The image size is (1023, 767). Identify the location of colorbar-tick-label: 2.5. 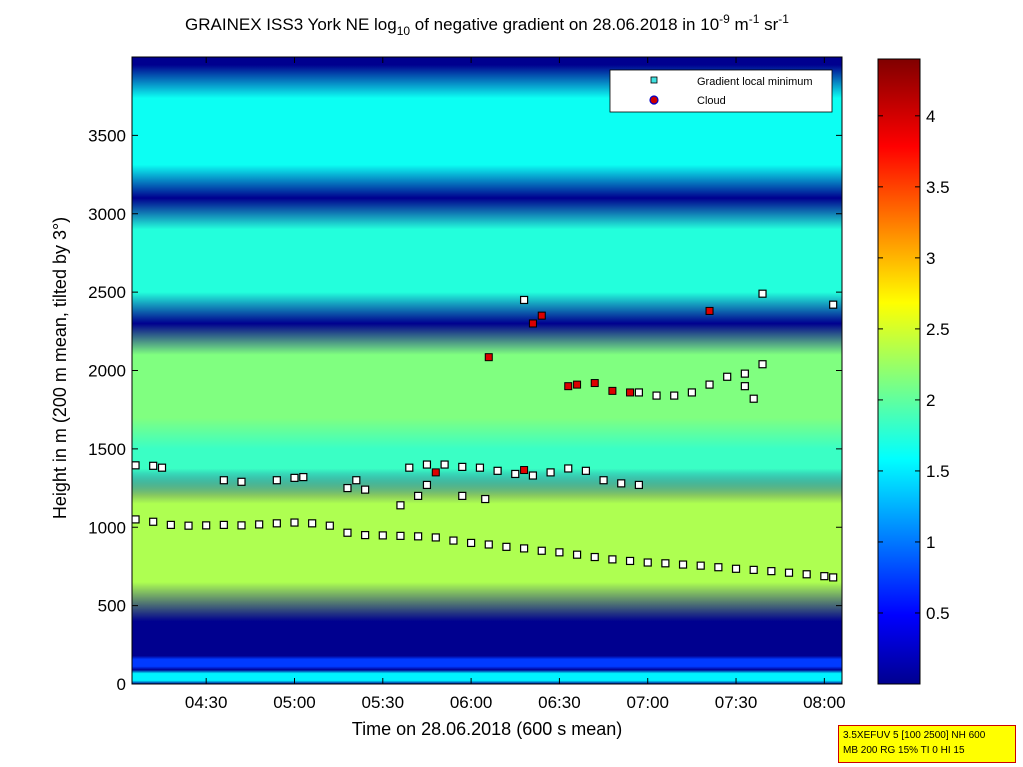
(938, 329).